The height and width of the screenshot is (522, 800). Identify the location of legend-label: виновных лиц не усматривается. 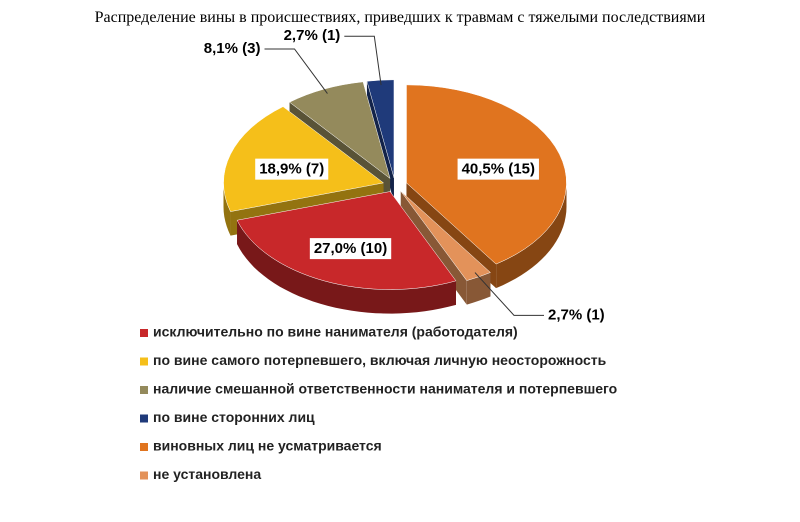
(267, 446).